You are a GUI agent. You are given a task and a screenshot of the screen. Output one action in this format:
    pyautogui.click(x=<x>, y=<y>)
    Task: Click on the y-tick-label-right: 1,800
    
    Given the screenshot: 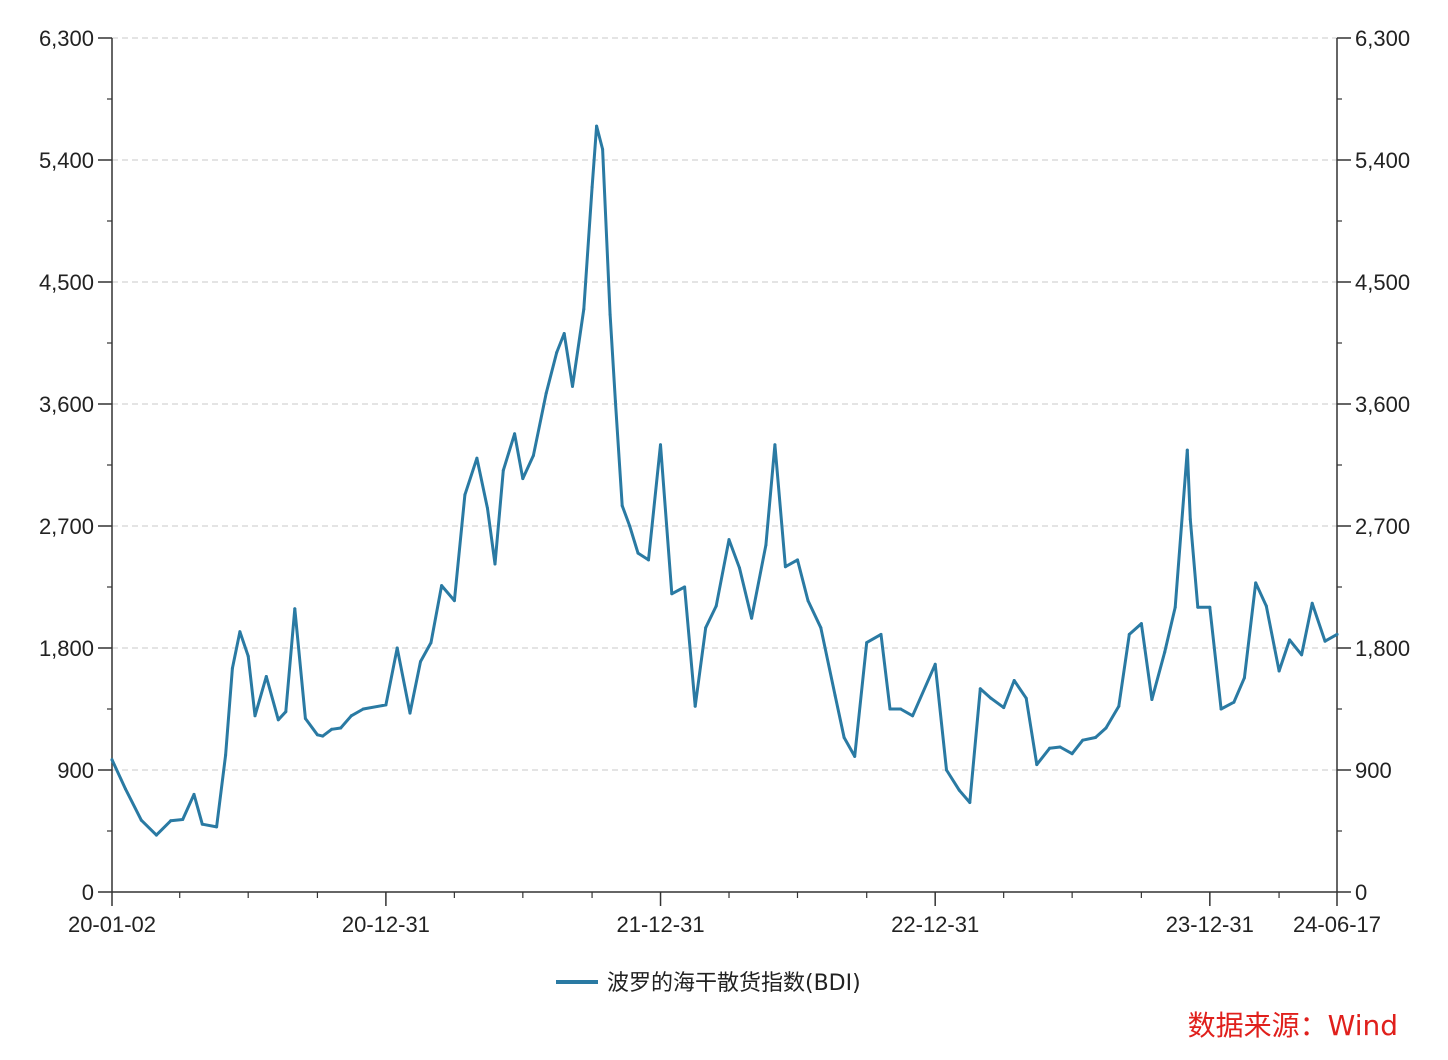 What is the action you would take?
    pyautogui.click(x=1382, y=648)
    